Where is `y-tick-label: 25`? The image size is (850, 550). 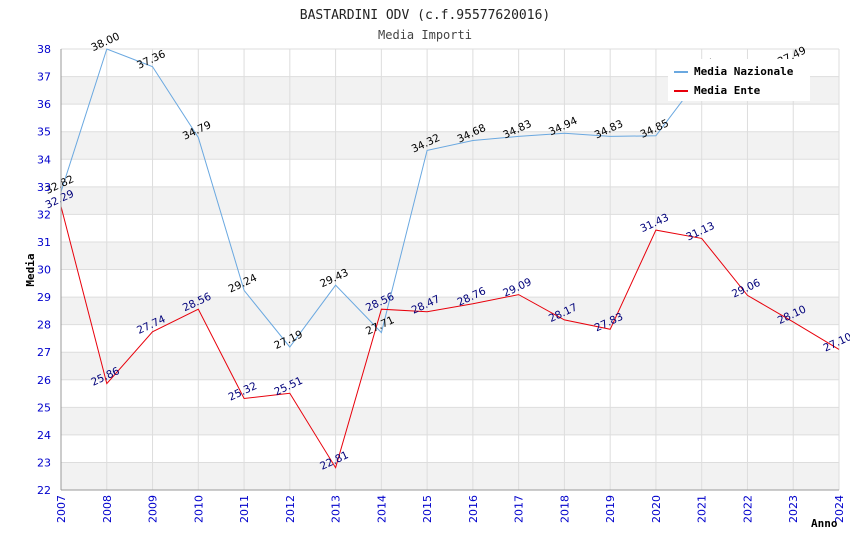
y-tick-label: 25 is located at coordinates (44, 407).